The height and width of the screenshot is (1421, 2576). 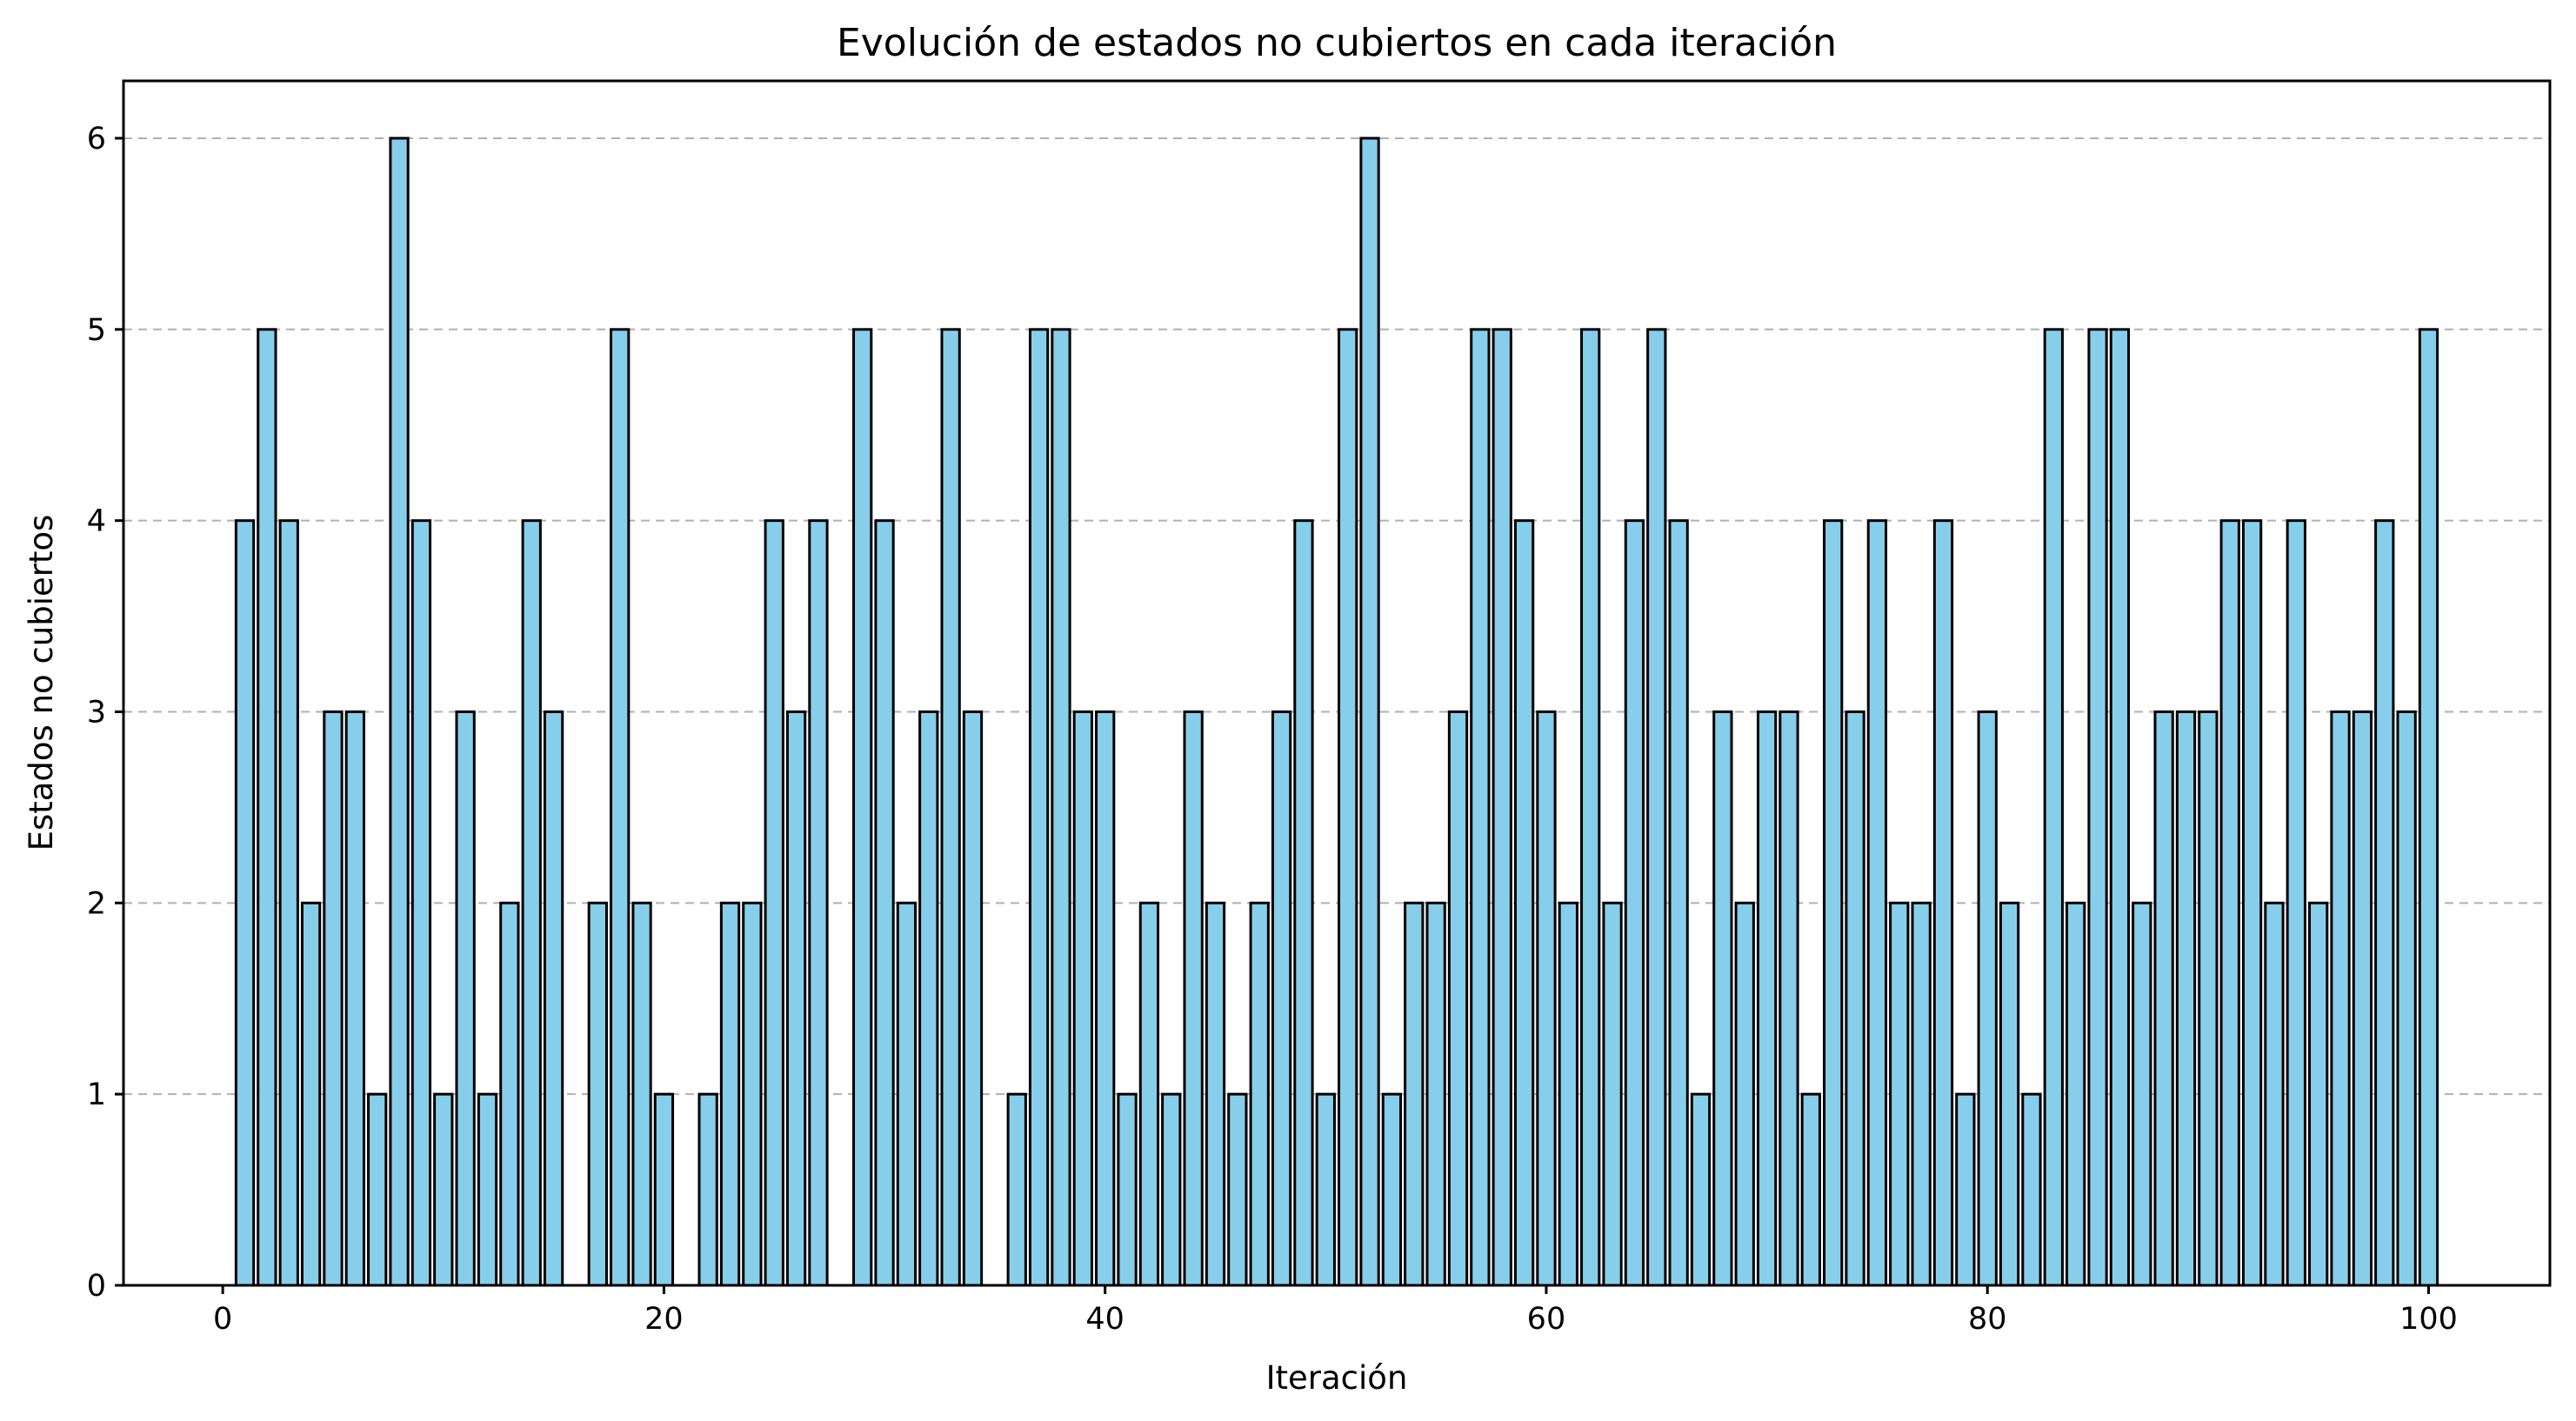 What do you see at coordinates (1547, 1319) in the screenshot?
I see `x-tick-label: 60` at bounding box center [1547, 1319].